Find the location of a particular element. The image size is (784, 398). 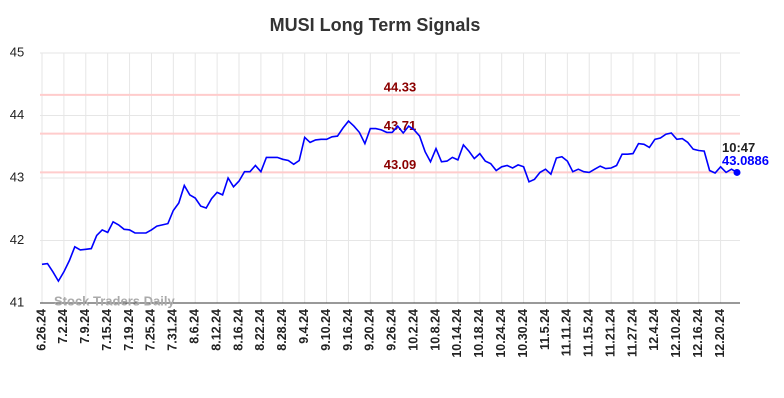

last-value: 43.0886 is located at coordinates (745, 160).